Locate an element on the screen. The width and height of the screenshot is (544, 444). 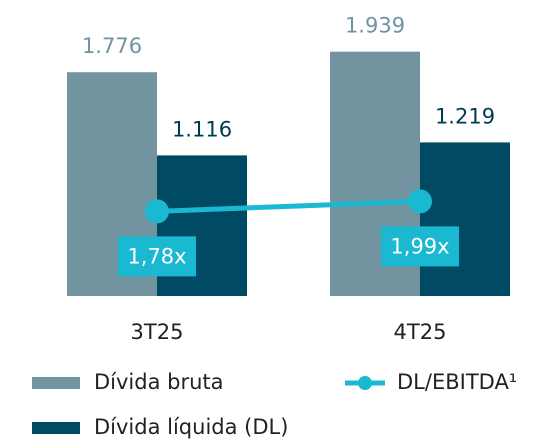
x-tick-label: 4T25 is located at coordinates (420, 332).